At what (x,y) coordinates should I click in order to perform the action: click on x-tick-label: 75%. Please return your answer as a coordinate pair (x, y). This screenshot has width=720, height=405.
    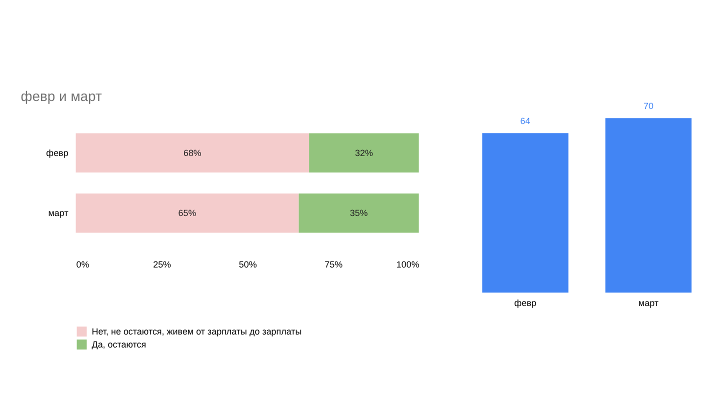
    Looking at the image, I should click on (333, 264).